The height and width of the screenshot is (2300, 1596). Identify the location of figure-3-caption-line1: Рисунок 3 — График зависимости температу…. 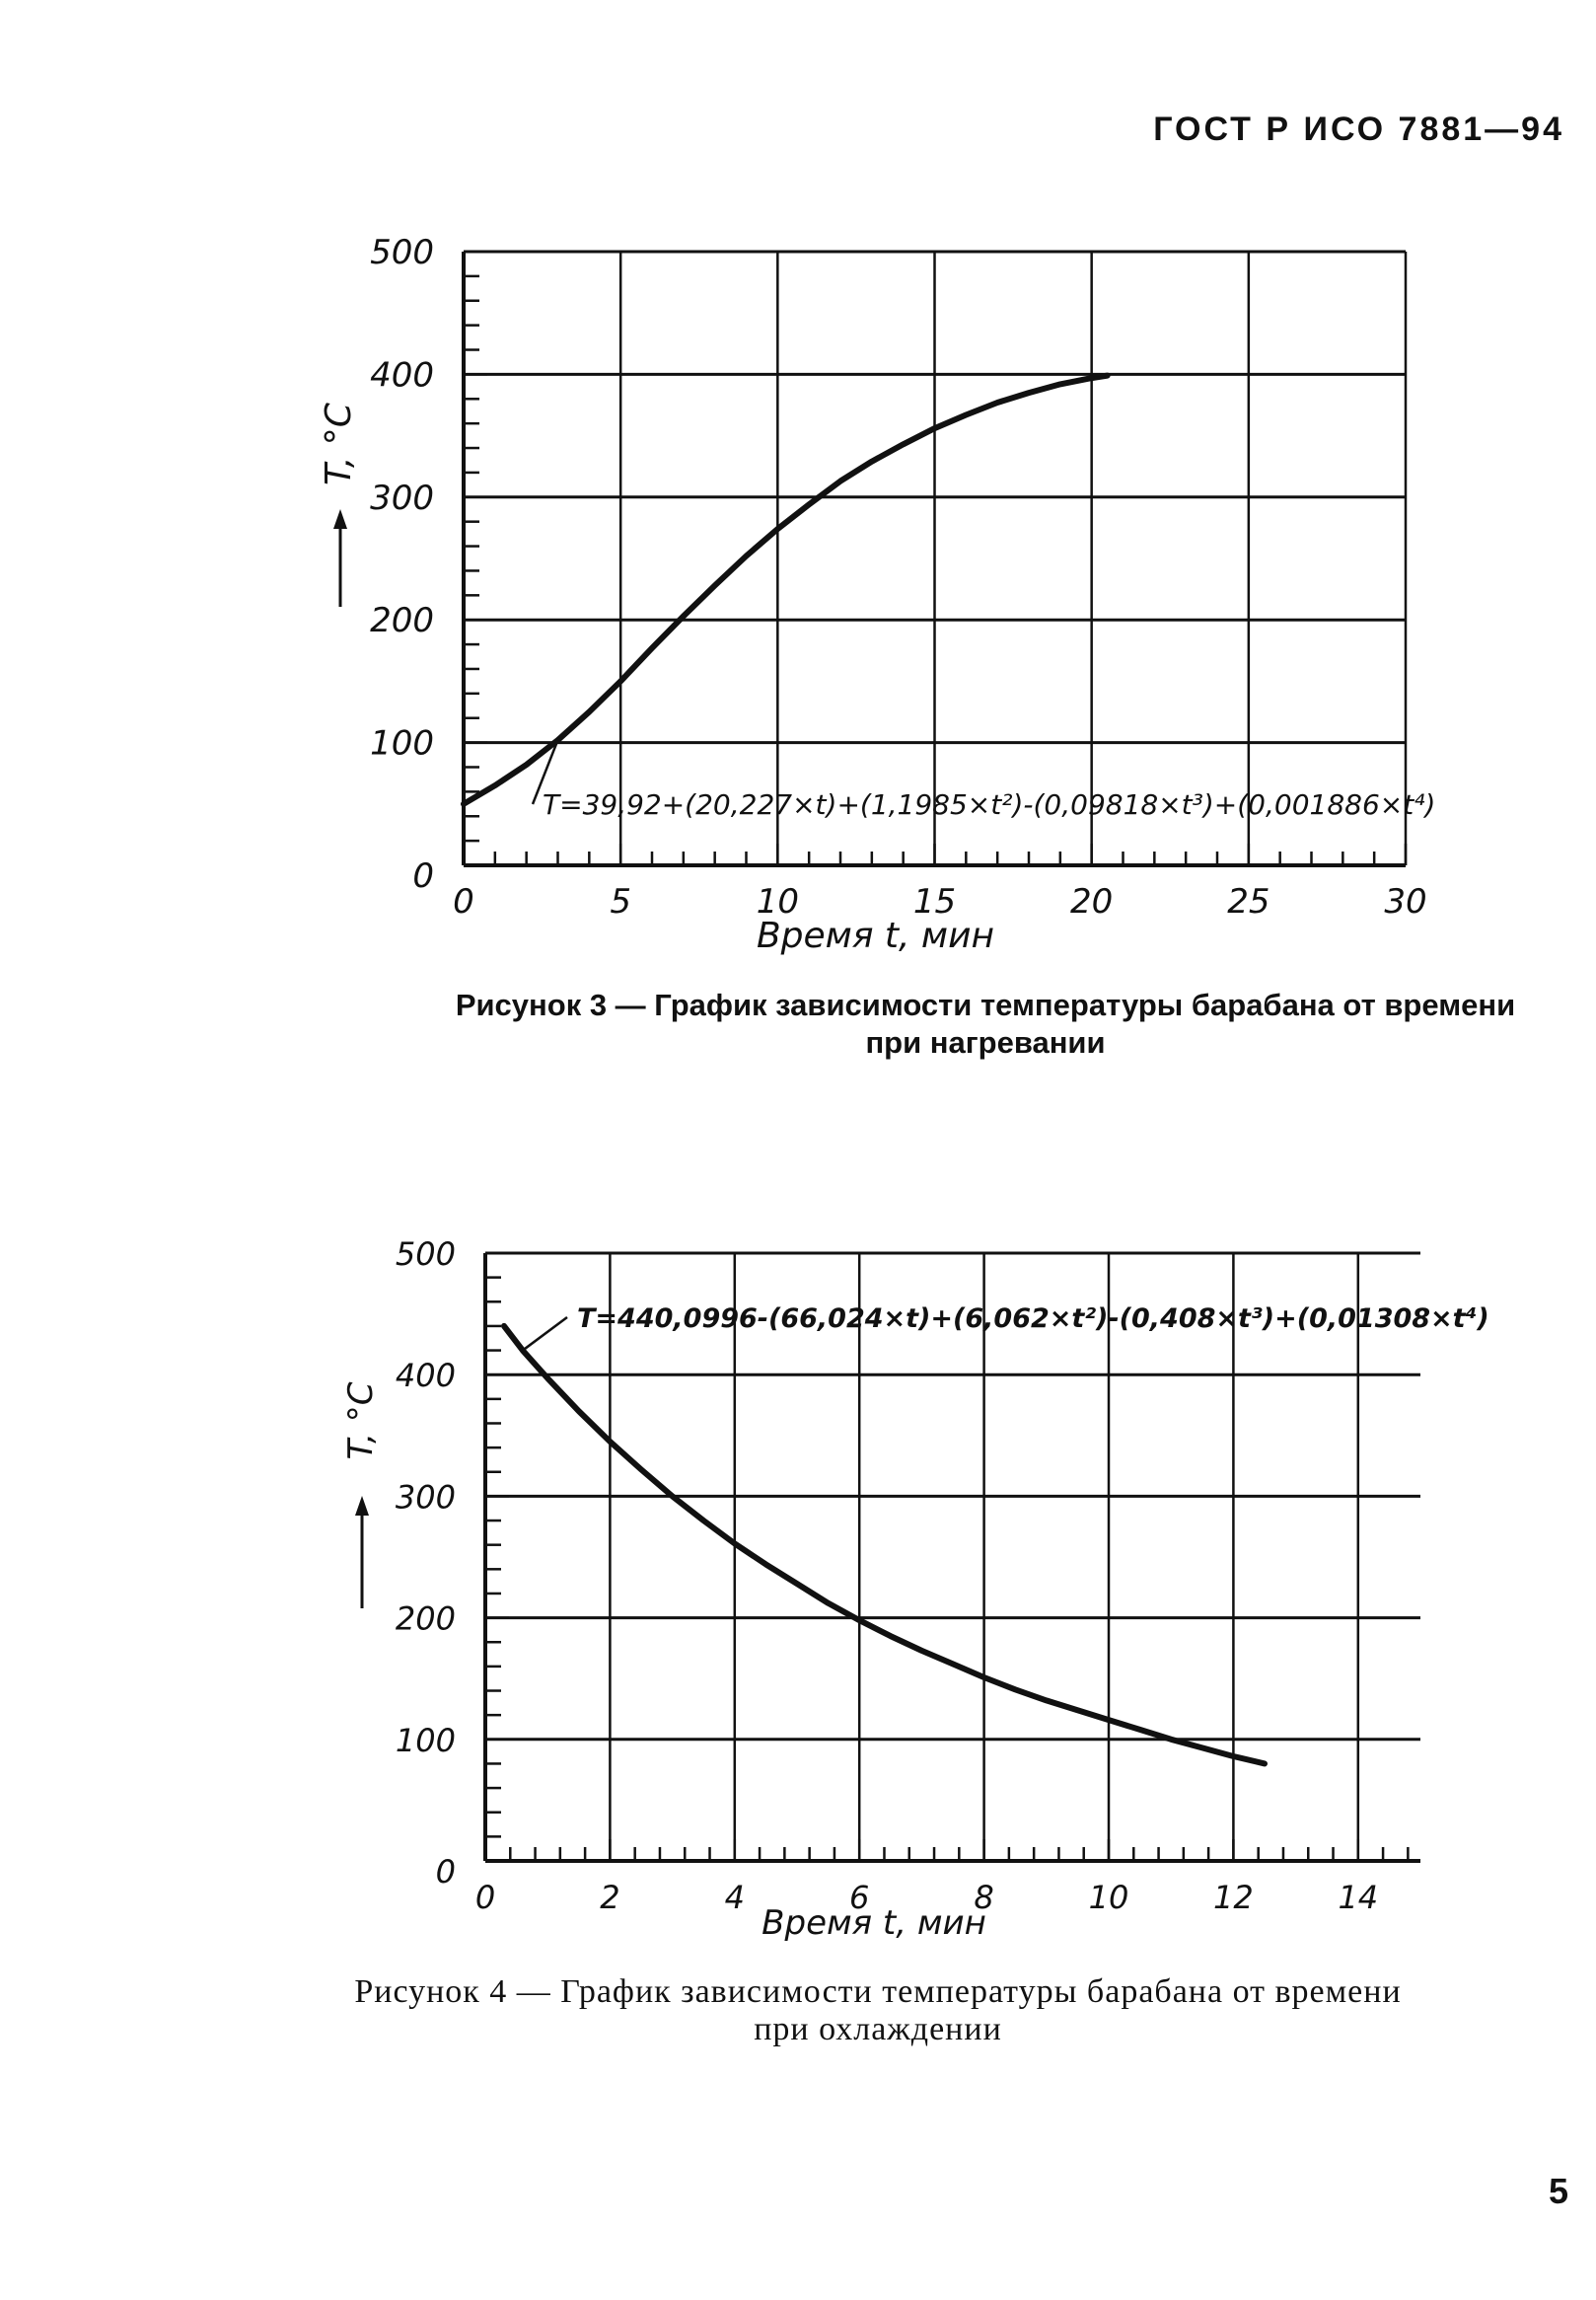
(985, 1005).